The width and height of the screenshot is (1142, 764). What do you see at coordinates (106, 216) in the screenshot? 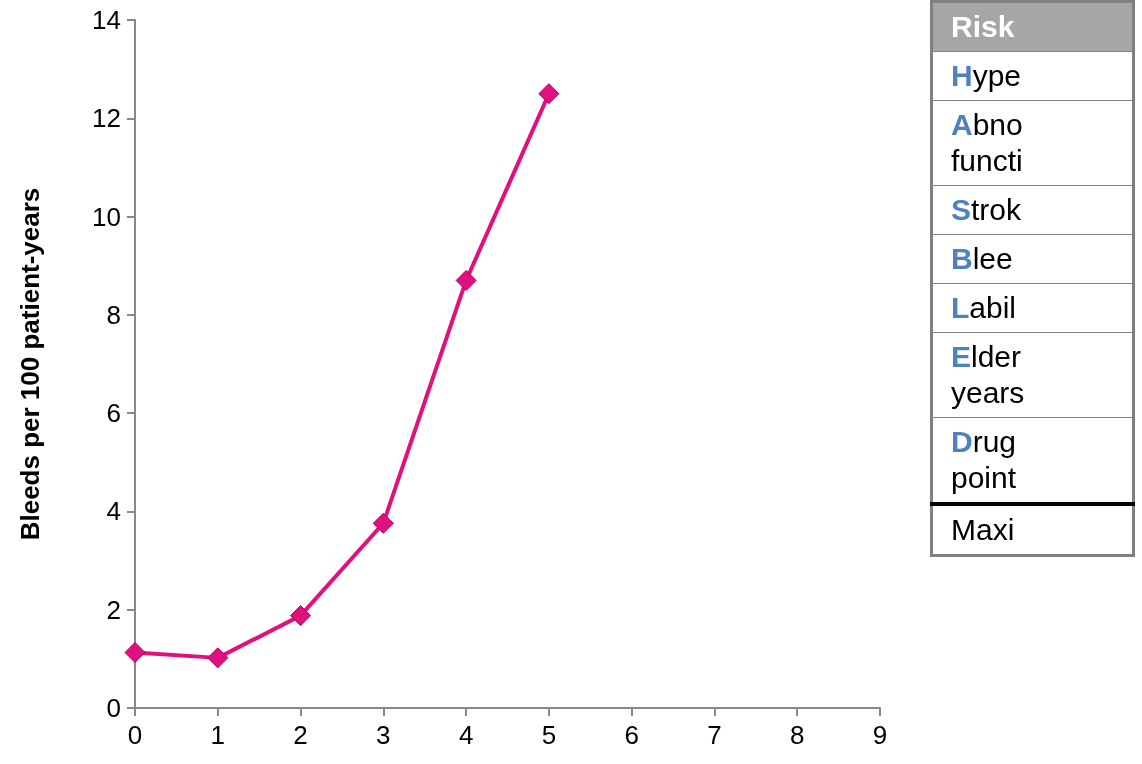
I see `y-tick-label: 10` at bounding box center [106, 216].